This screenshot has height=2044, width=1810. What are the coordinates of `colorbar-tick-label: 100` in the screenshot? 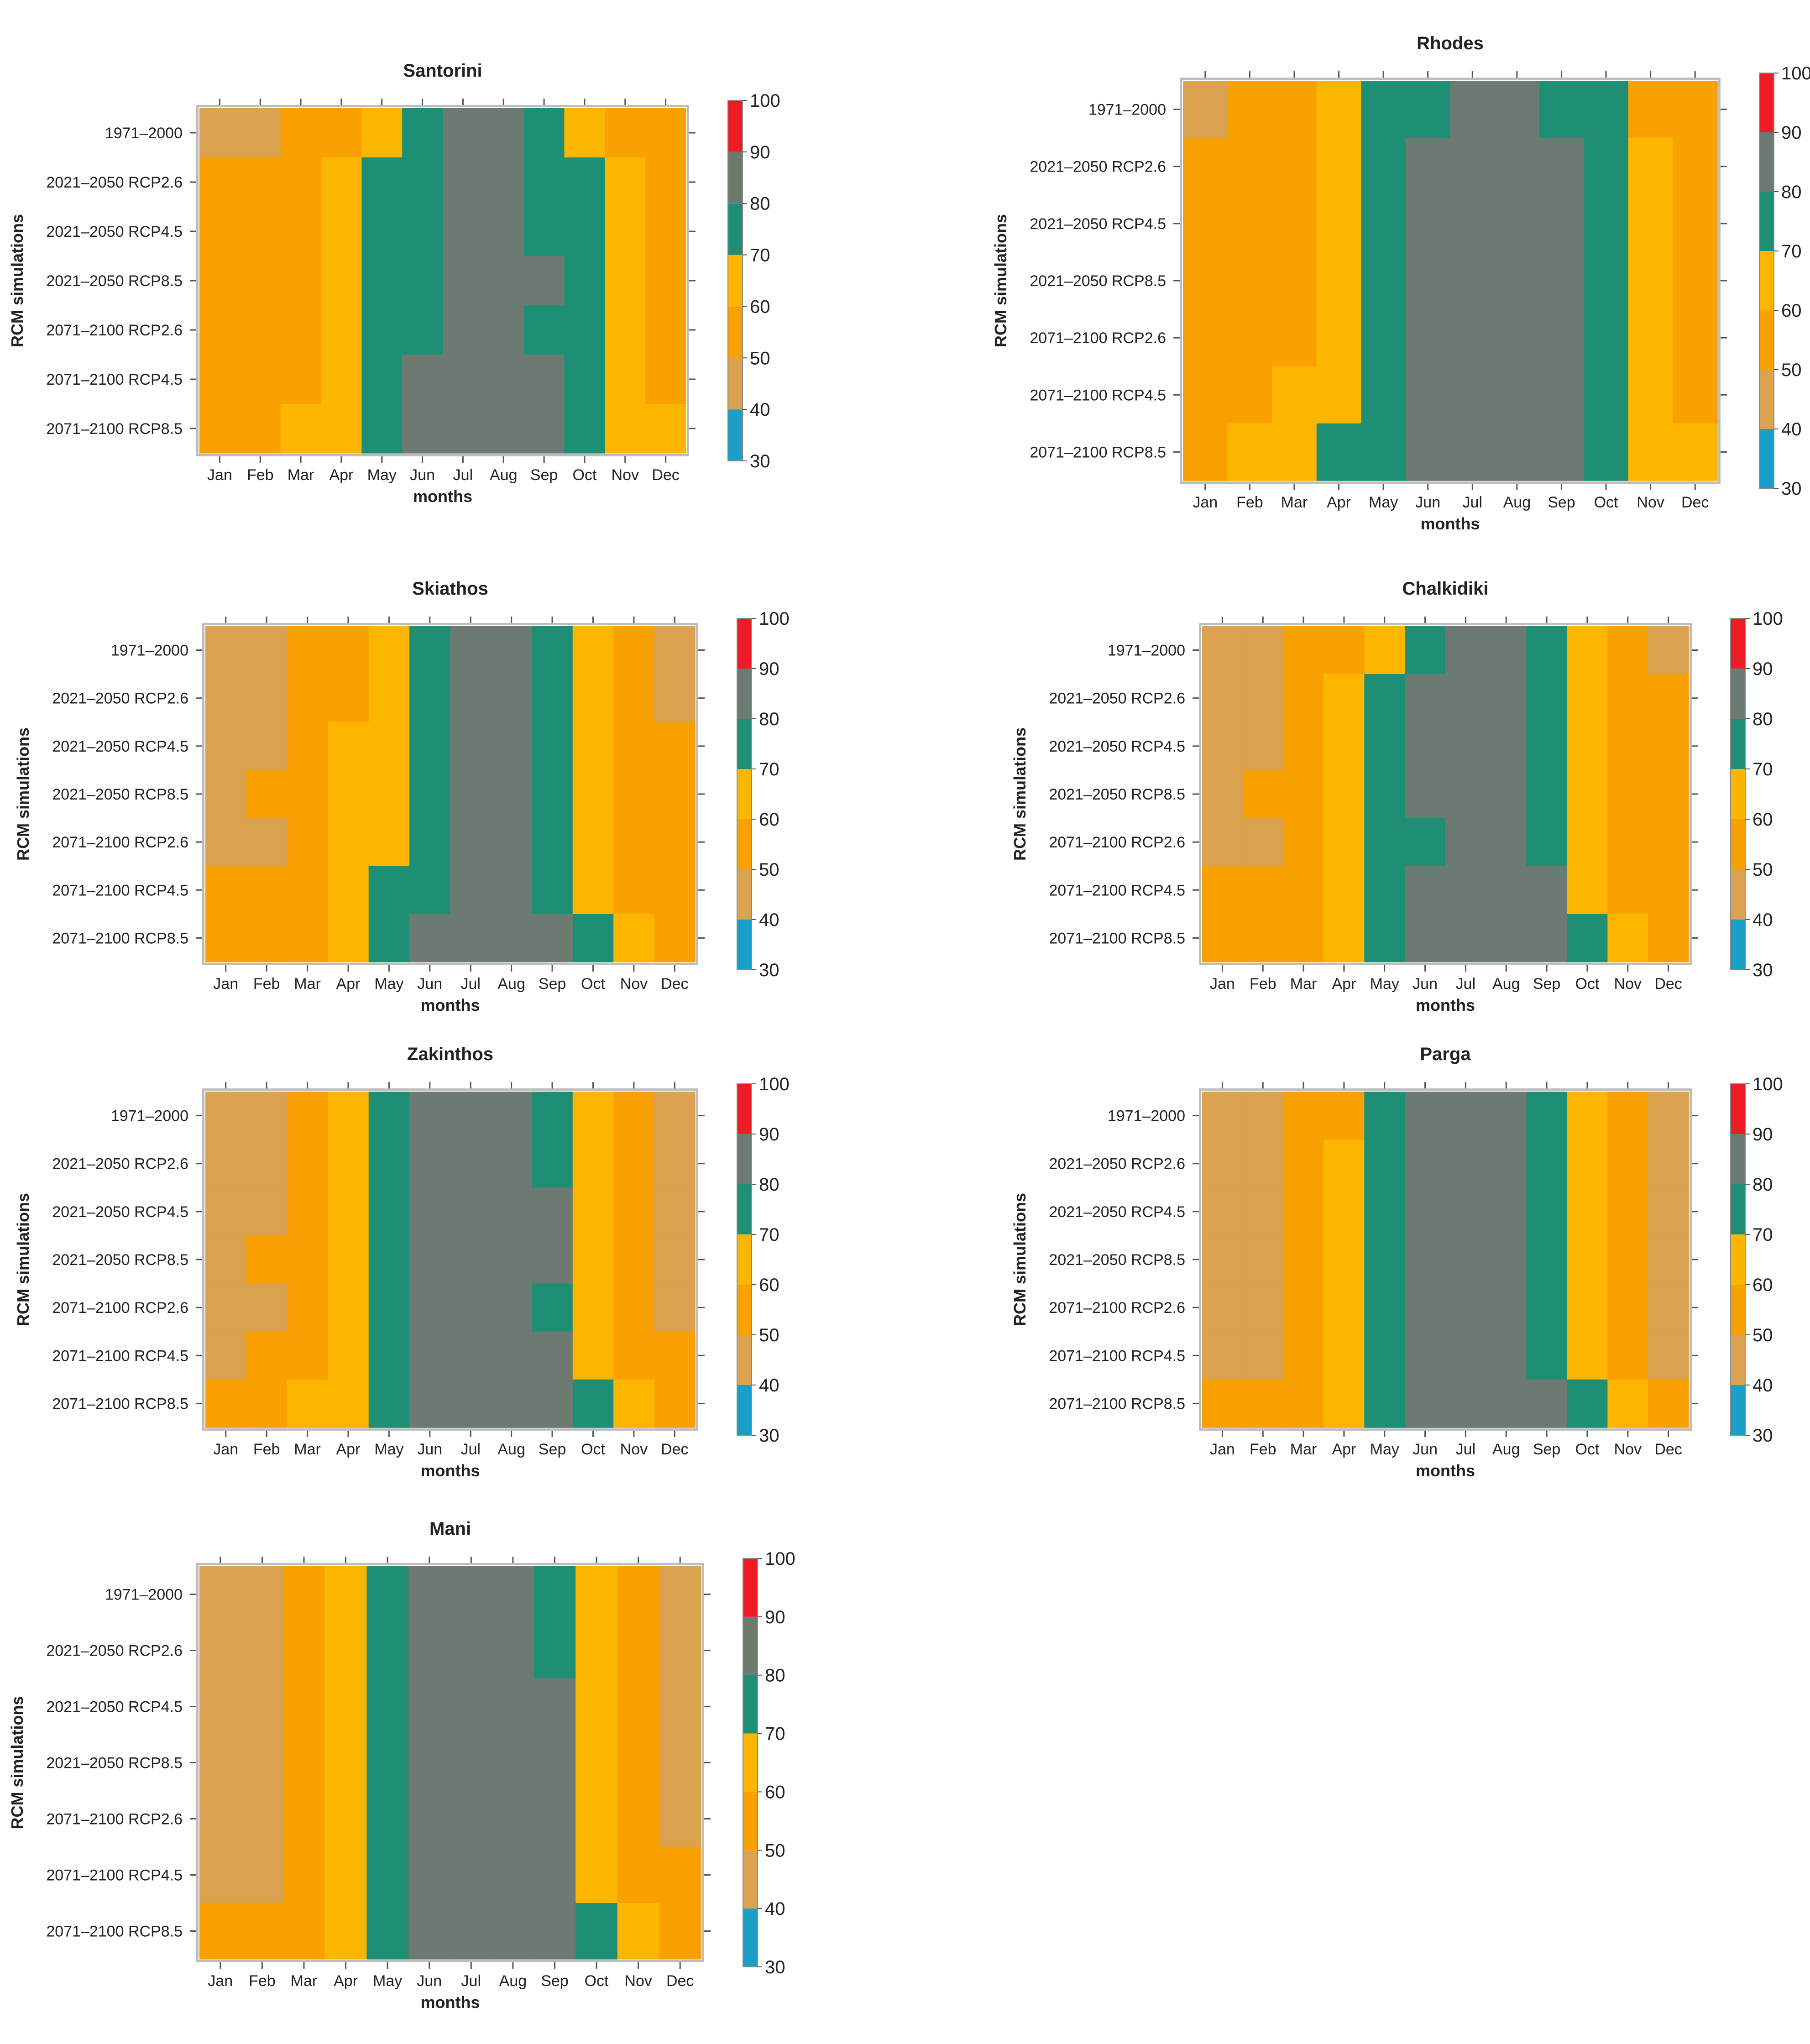 It's located at (765, 101).